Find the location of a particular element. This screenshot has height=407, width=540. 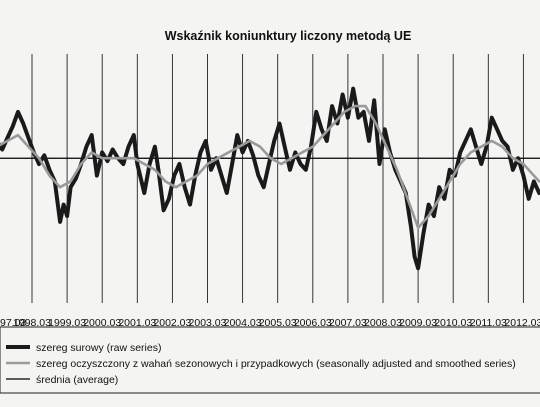

x-tick-label: 2000.03 is located at coordinates (102, 323).